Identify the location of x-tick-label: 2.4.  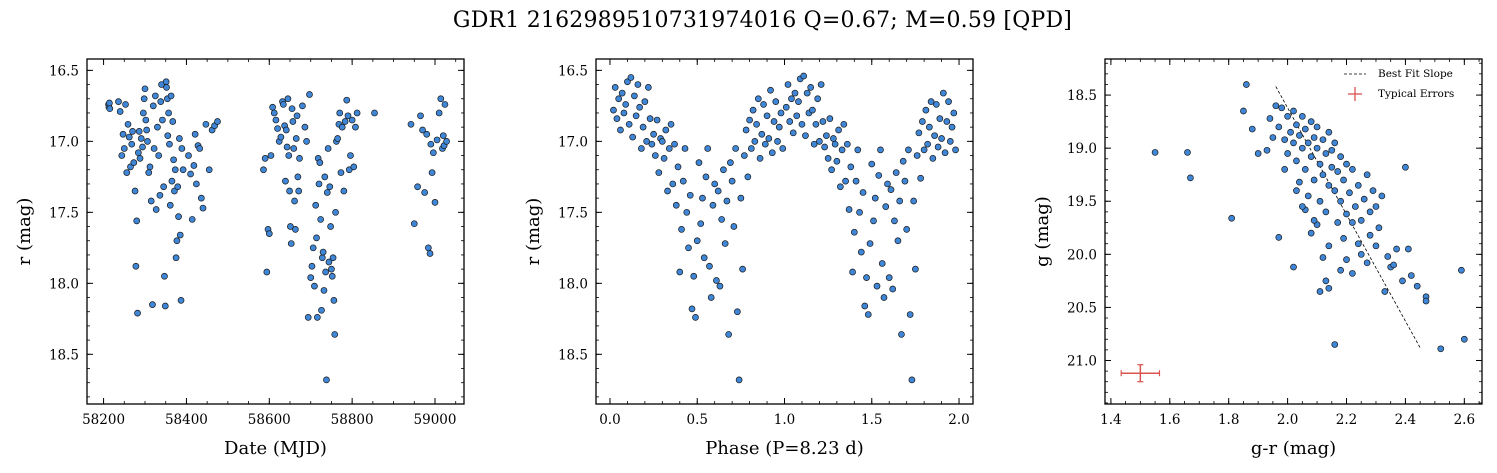
(1405, 420).